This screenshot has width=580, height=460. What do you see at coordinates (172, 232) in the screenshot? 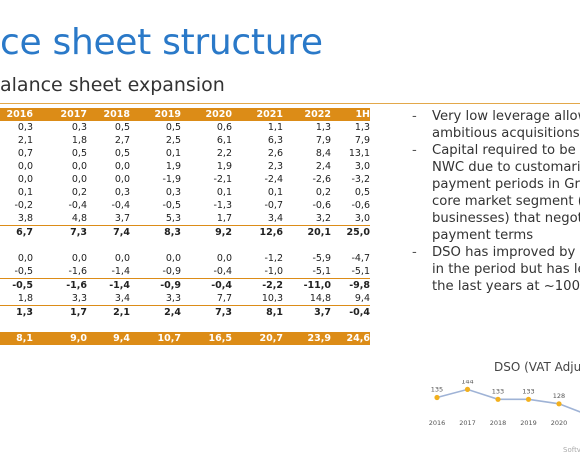
I see `table-cell: 8,3` at bounding box center [172, 232].